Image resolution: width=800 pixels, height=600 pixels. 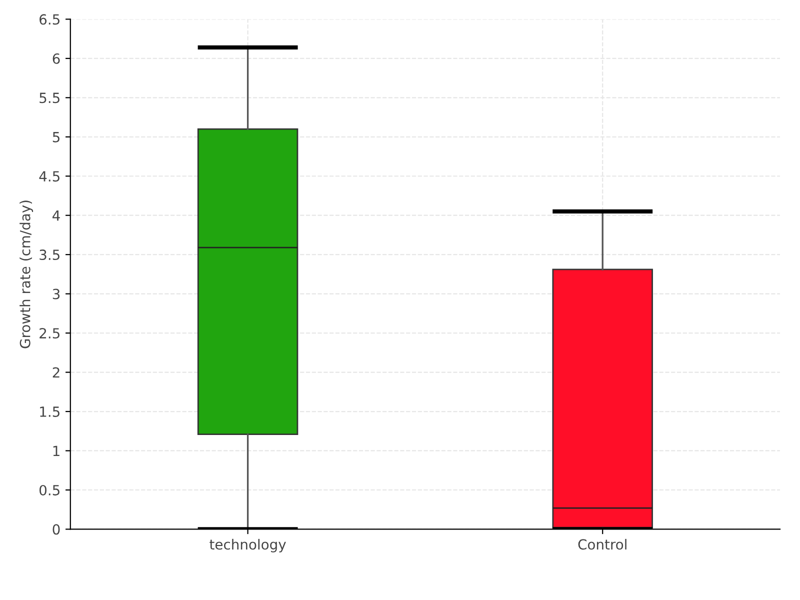 I want to click on y-axis-title: Growth rate (cm/day), so click(x=27, y=274).